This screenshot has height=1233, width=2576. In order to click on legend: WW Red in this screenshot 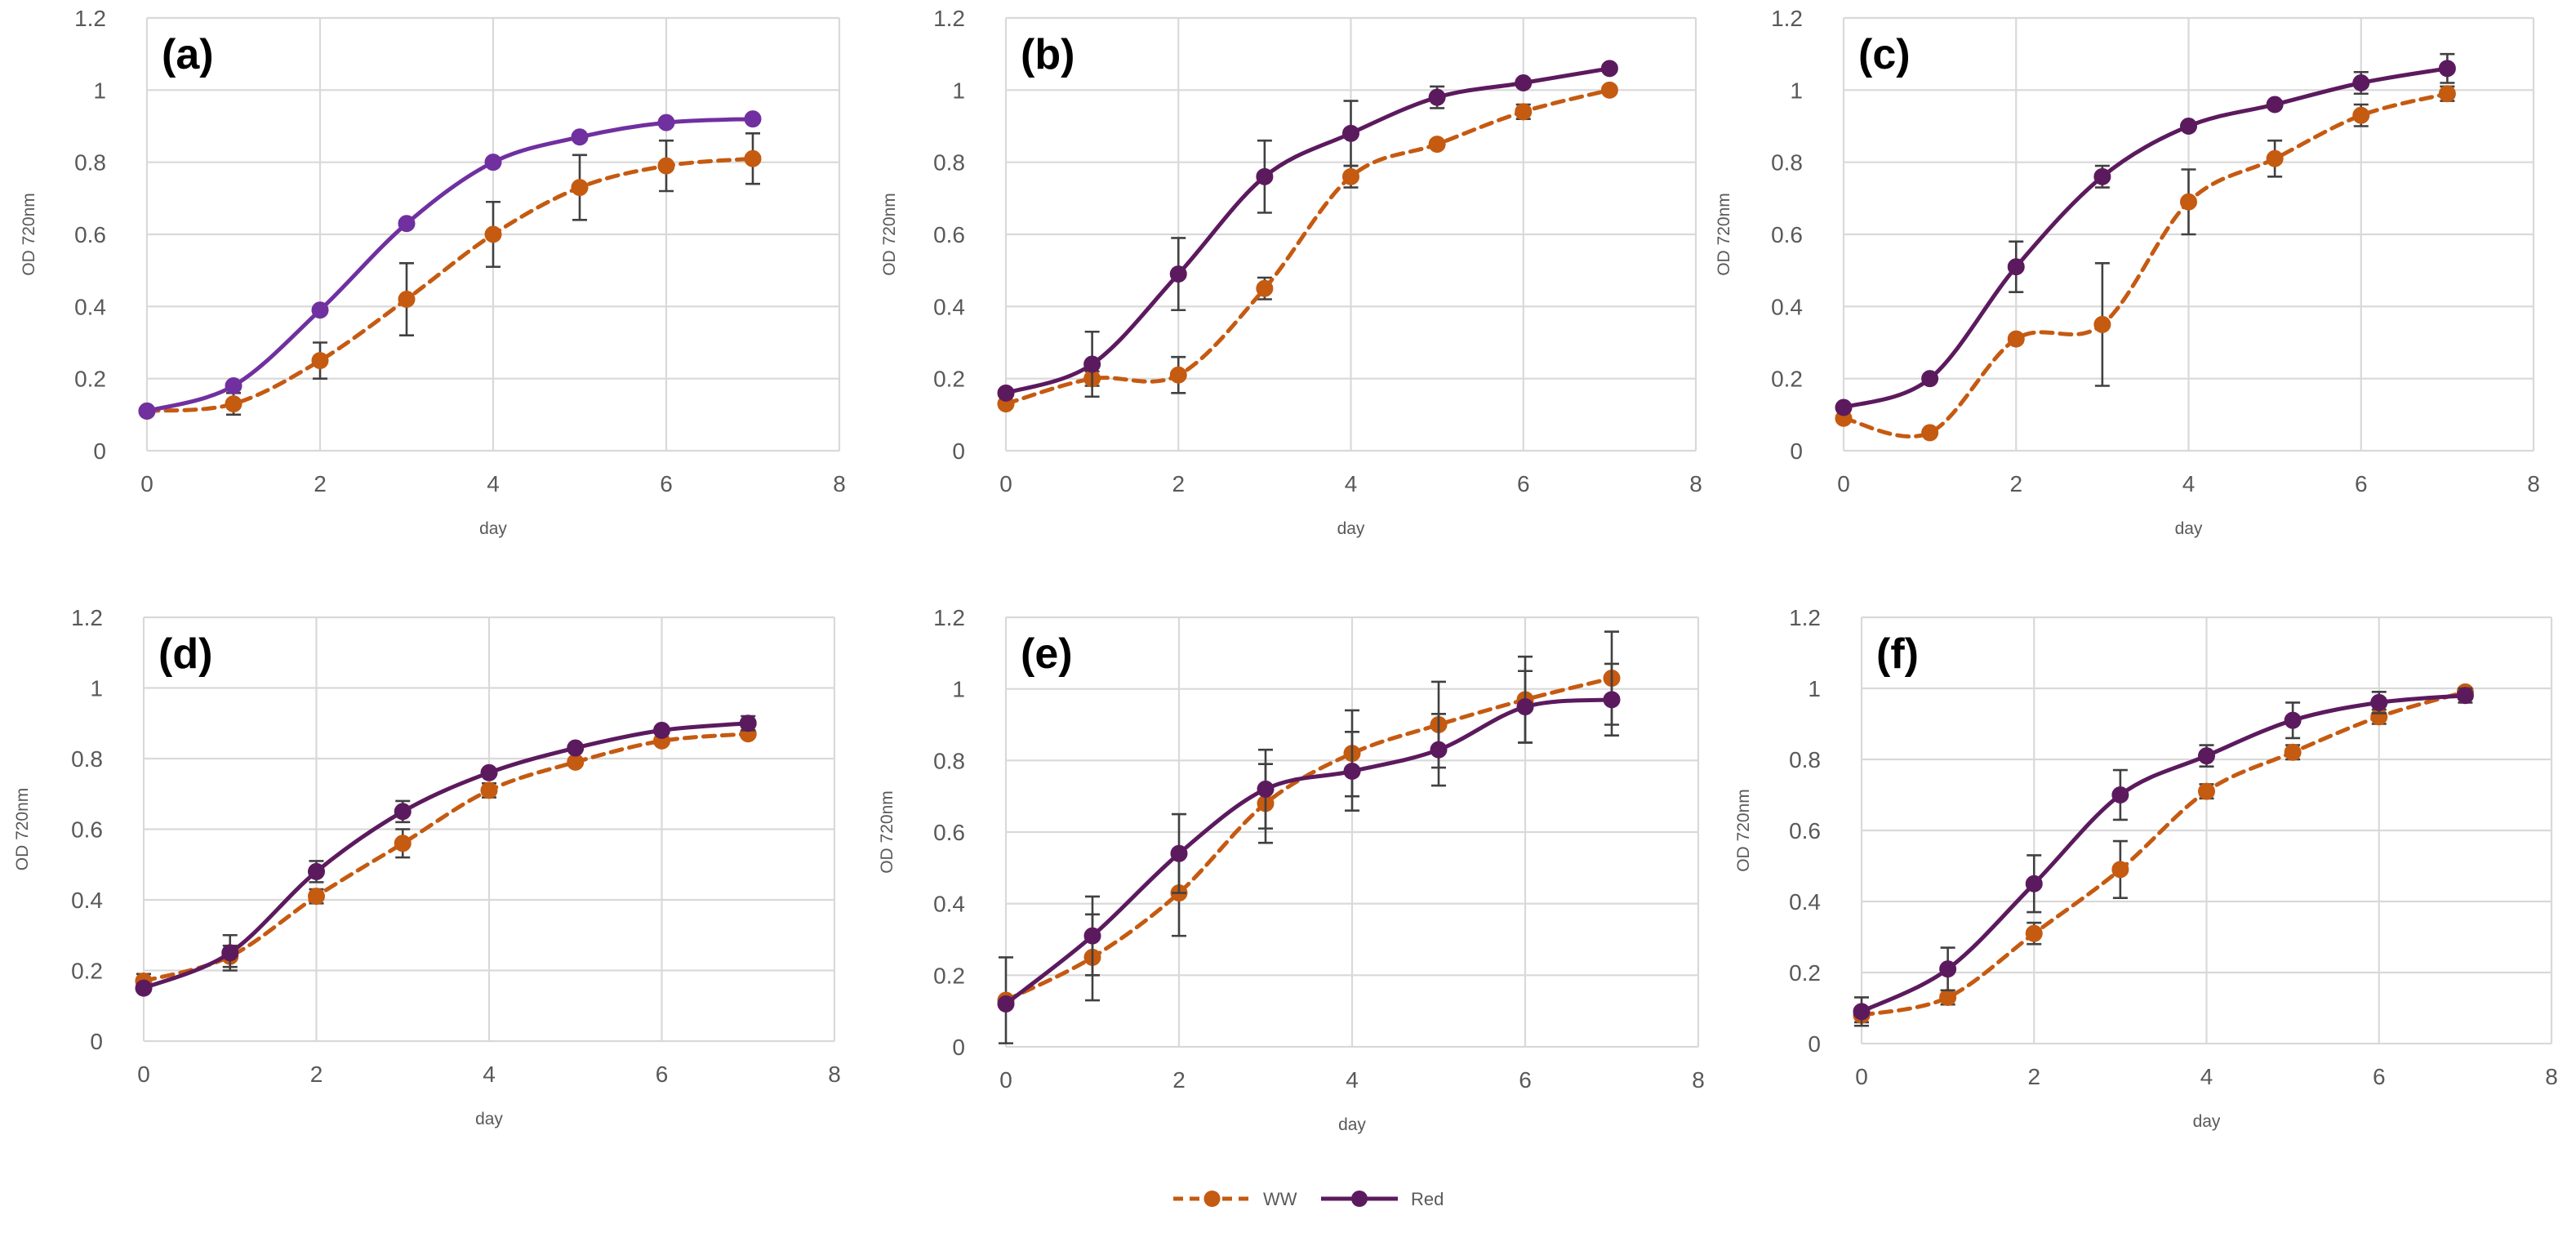, I will do `click(1309, 1199)`.